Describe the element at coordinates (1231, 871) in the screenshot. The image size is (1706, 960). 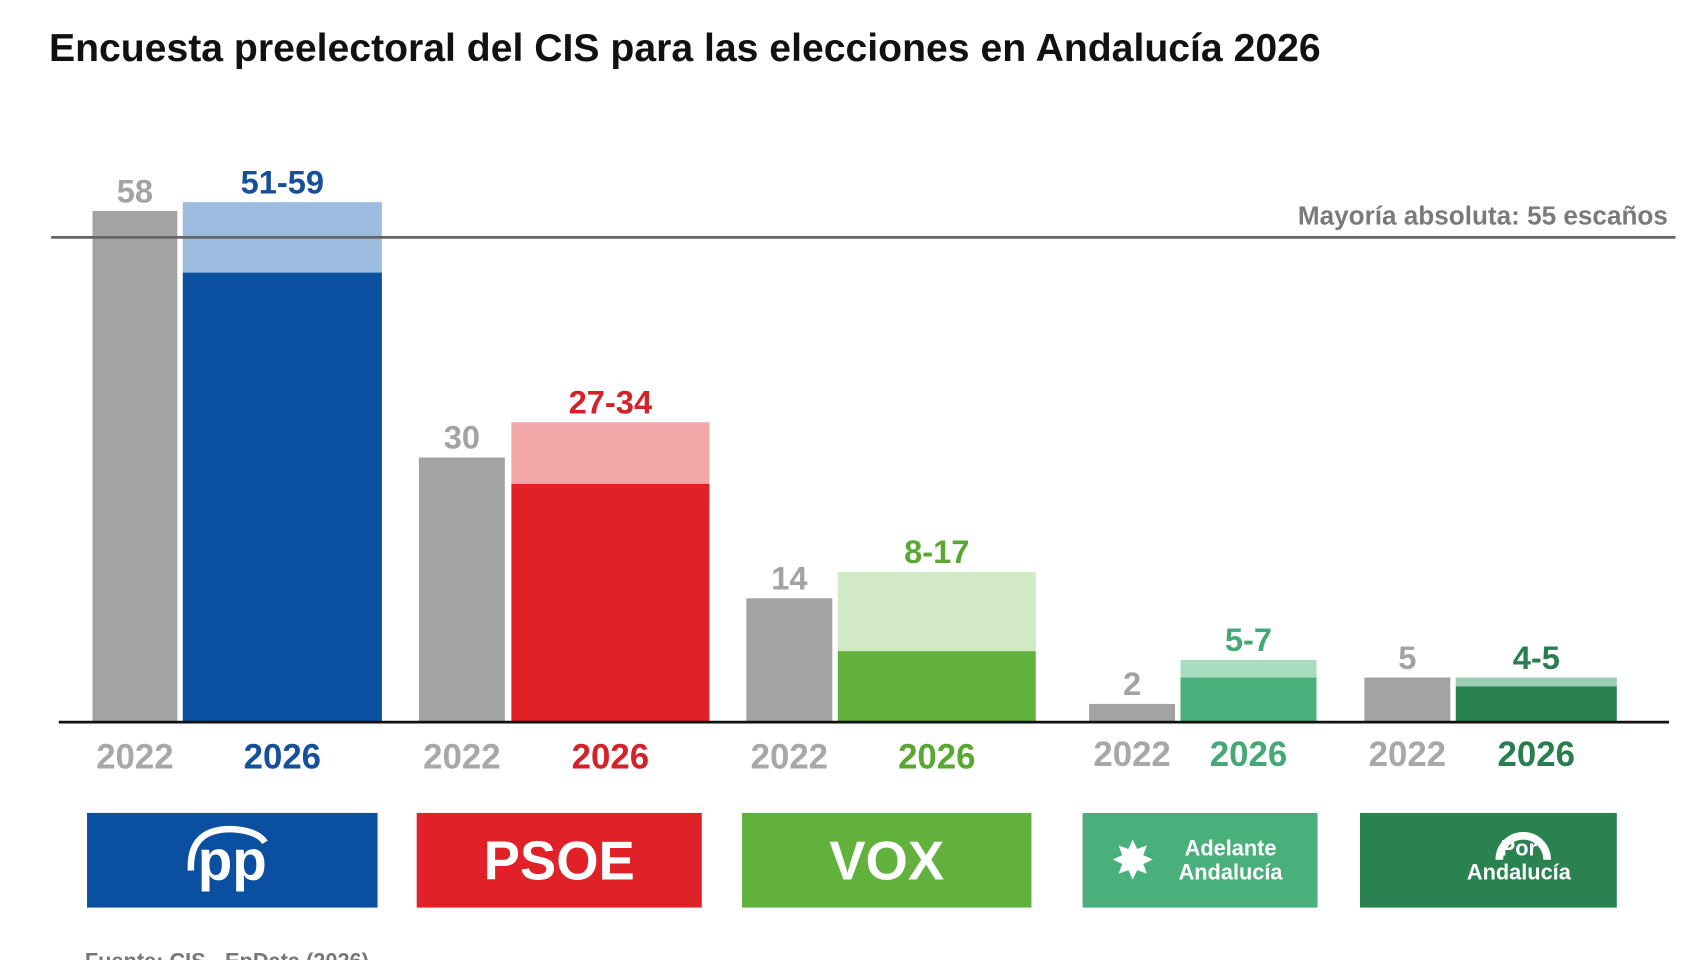
I see `party-logo-text2-adelante-andalucía: Andalucía` at that location.